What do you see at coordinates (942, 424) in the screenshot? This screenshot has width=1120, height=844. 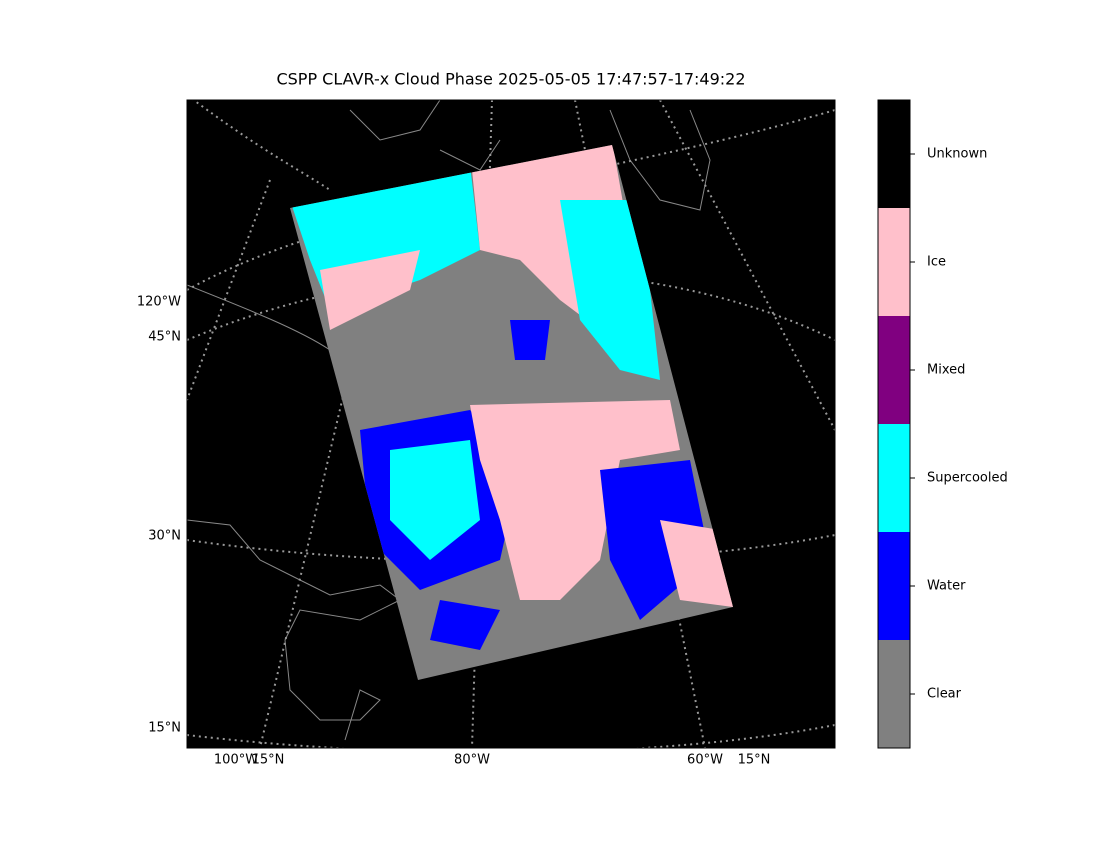 I see `colorbar: Clear Water Supercooled Mixed Ice Unknown` at bounding box center [942, 424].